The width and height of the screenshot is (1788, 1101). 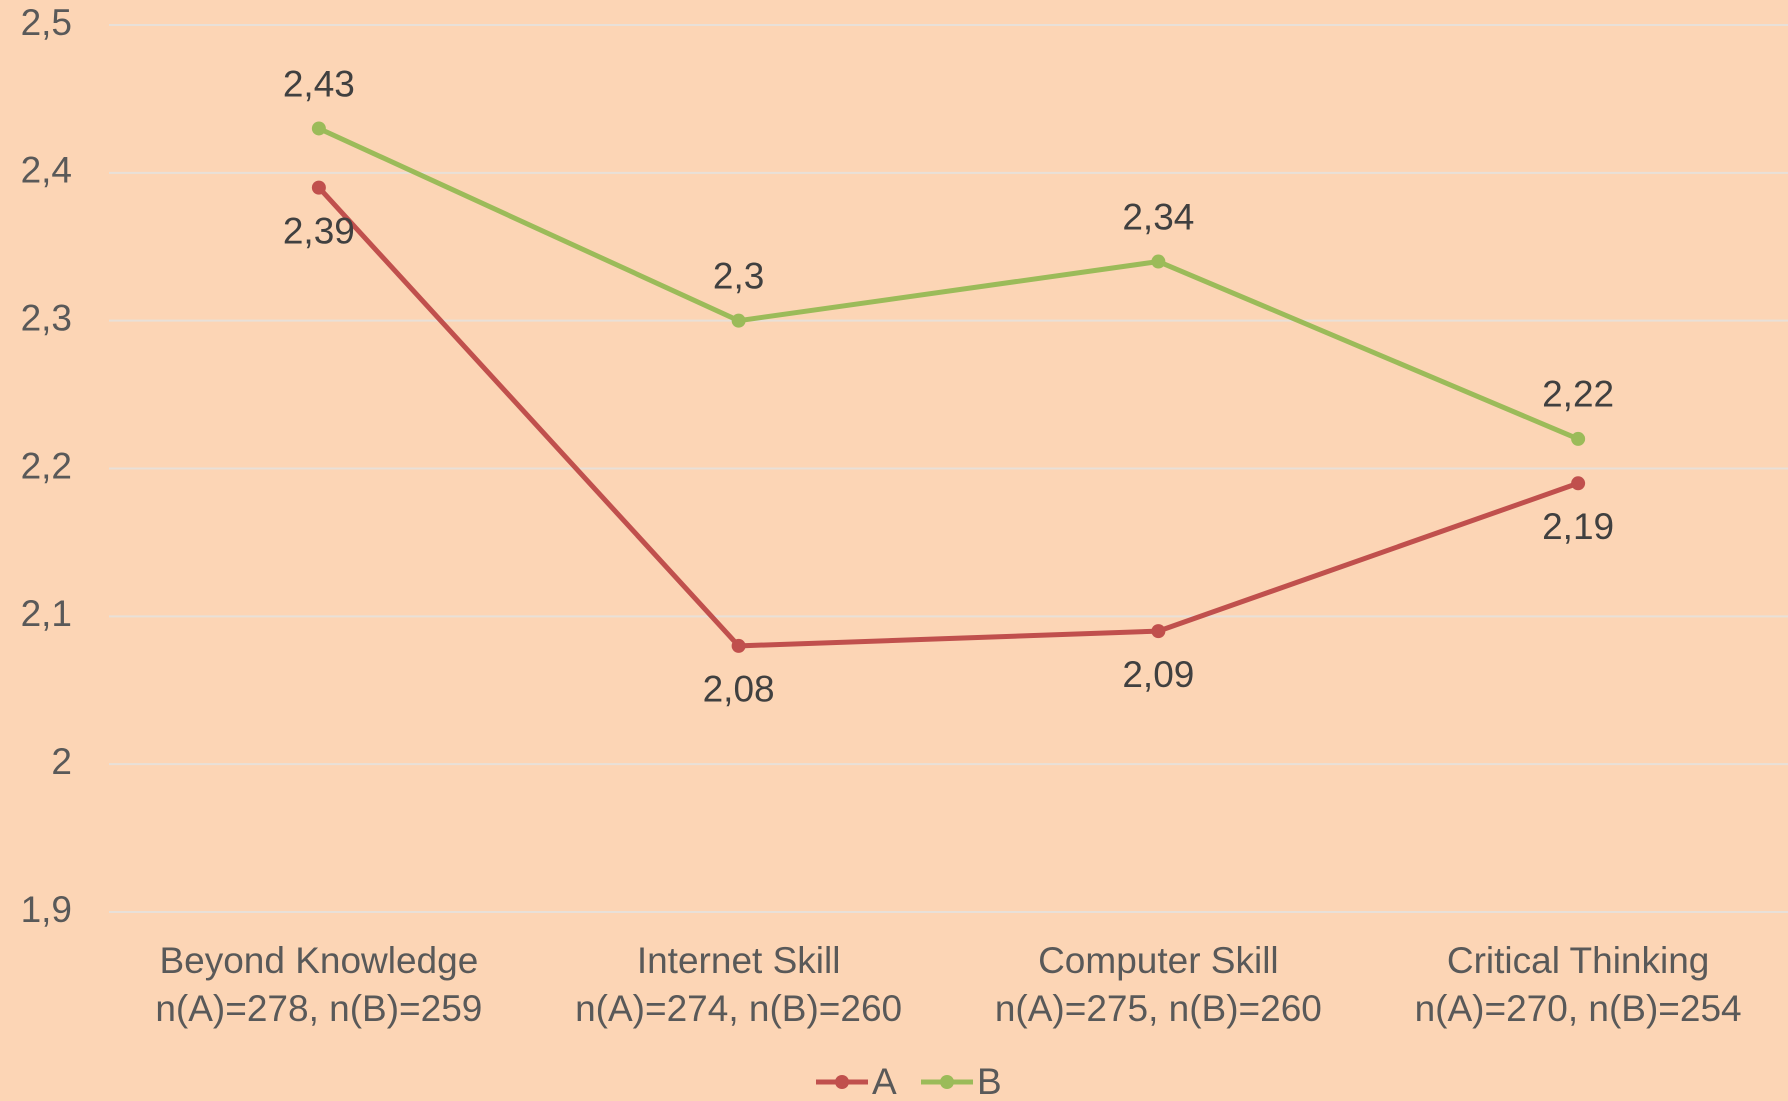 I want to click on y-tick-label: 1,9, so click(x=46, y=909).